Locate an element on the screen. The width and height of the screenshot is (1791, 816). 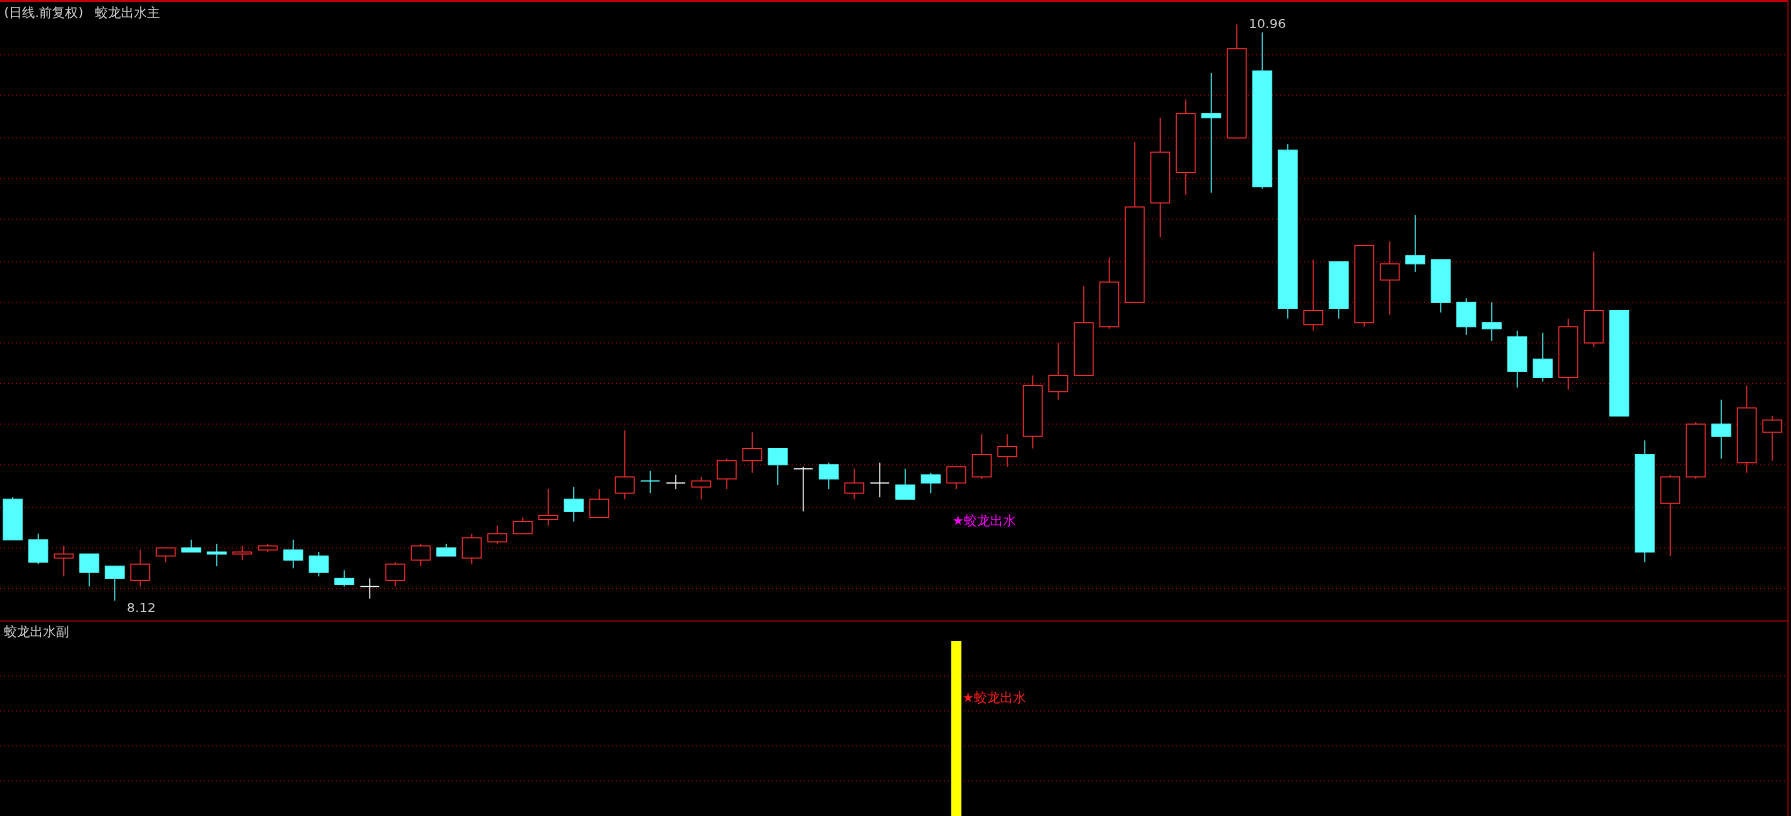
annotation: 10.96 is located at coordinates (1267, 24).